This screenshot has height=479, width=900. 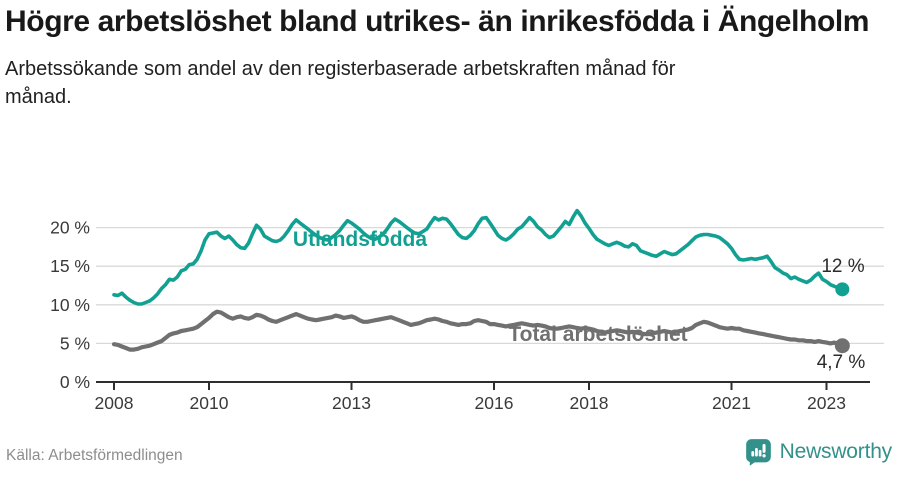 I want to click on x-tick-label-2008: 2008, so click(x=114, y=403).